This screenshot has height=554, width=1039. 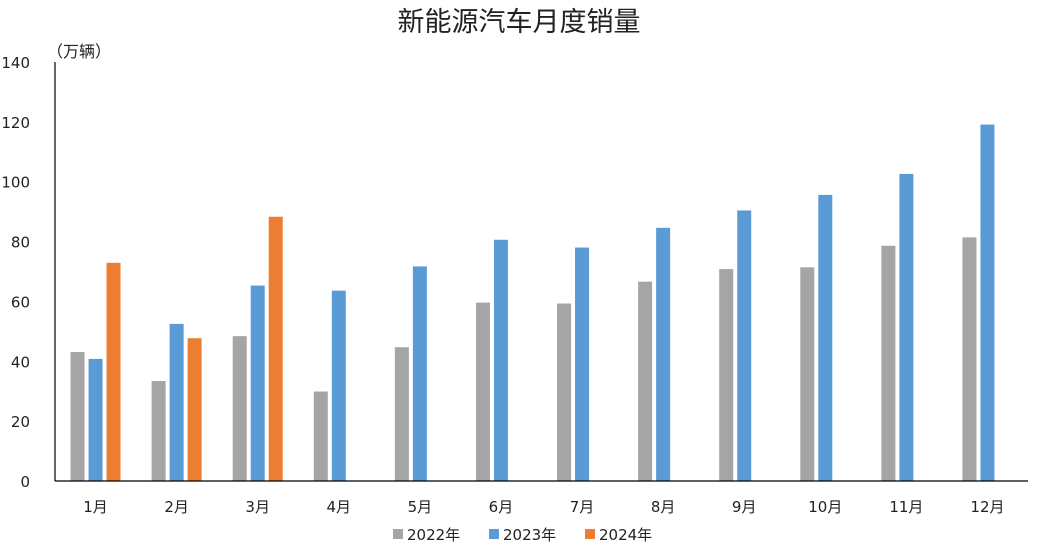 What do you see at coordinates (15, 183) in the screenshot?
I see `y-tick-label: 100` at bounding box center [15, 183].